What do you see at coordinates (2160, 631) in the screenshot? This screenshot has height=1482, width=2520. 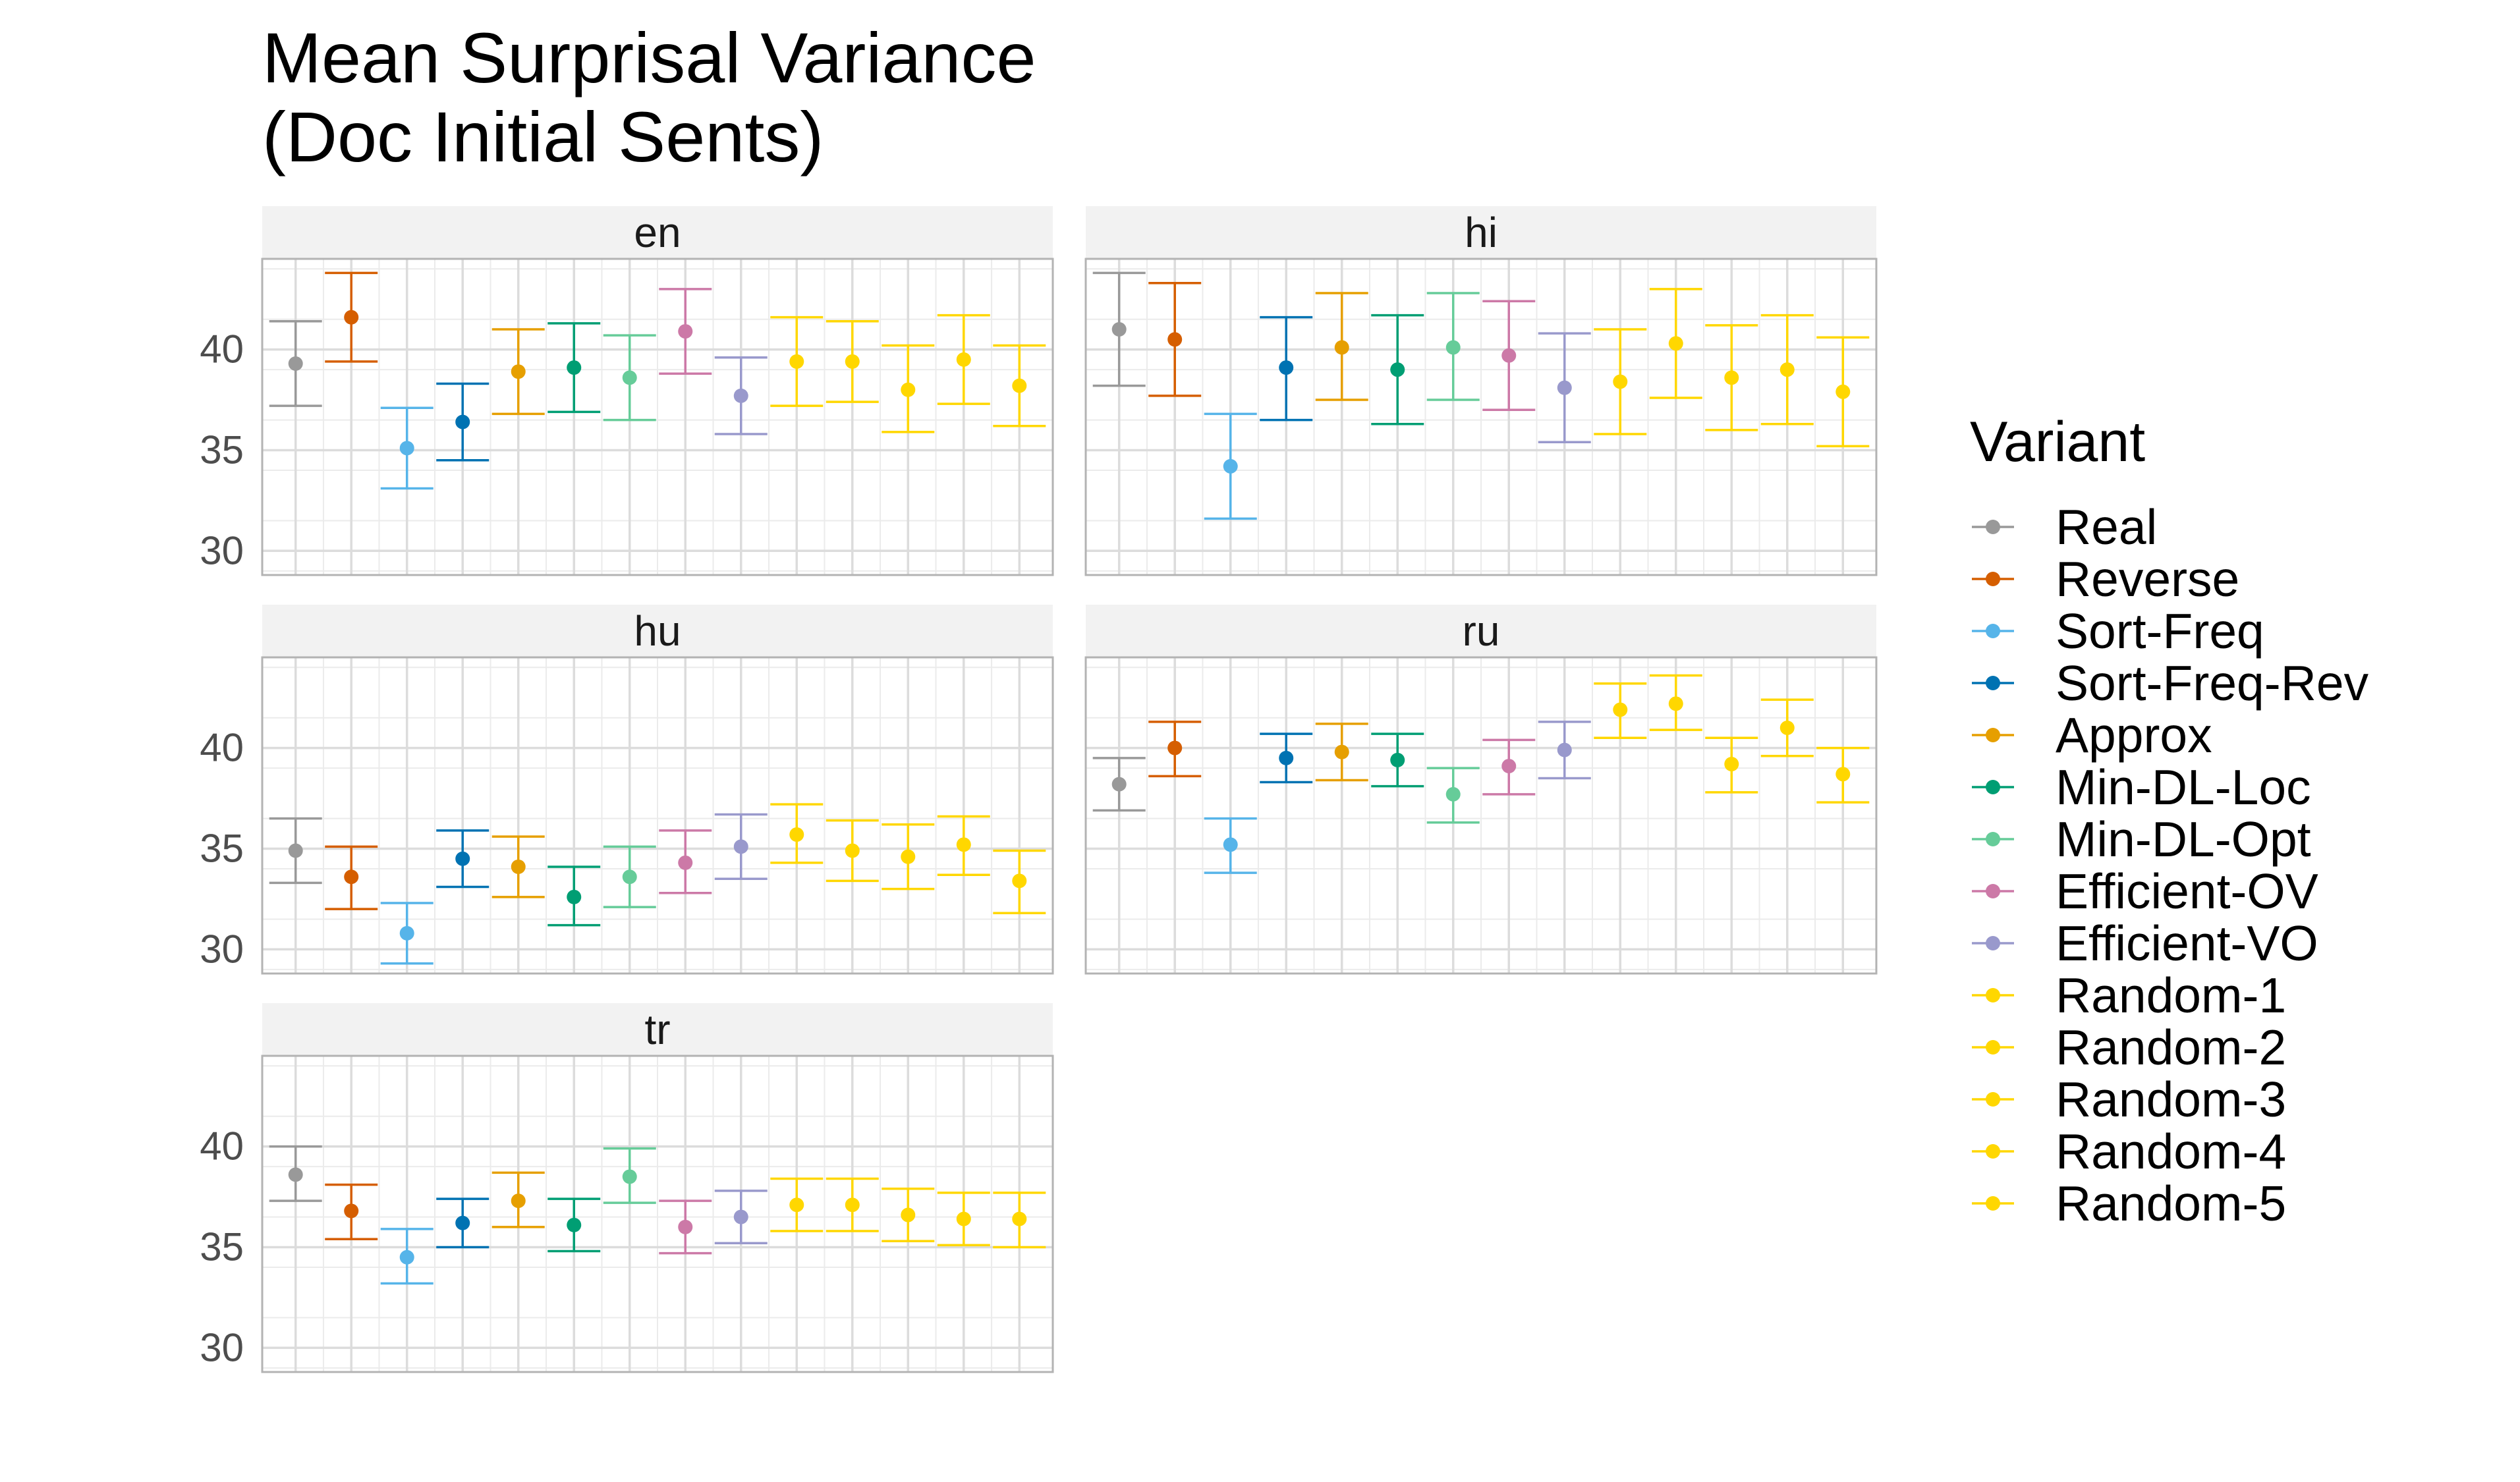 I see `legend-label: Sort-Freq` at bounding box center [2160, 631].